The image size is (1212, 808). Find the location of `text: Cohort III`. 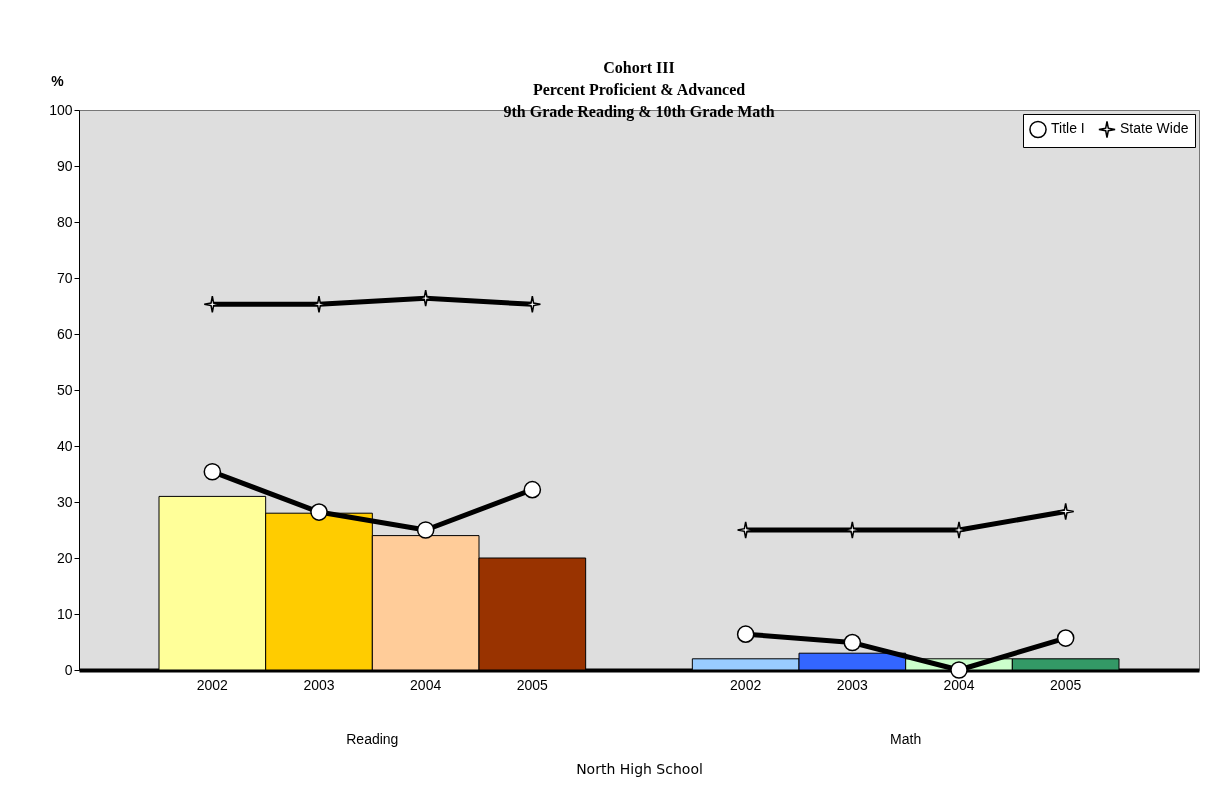

text: Cohort III is located at coordinates (639, 67).